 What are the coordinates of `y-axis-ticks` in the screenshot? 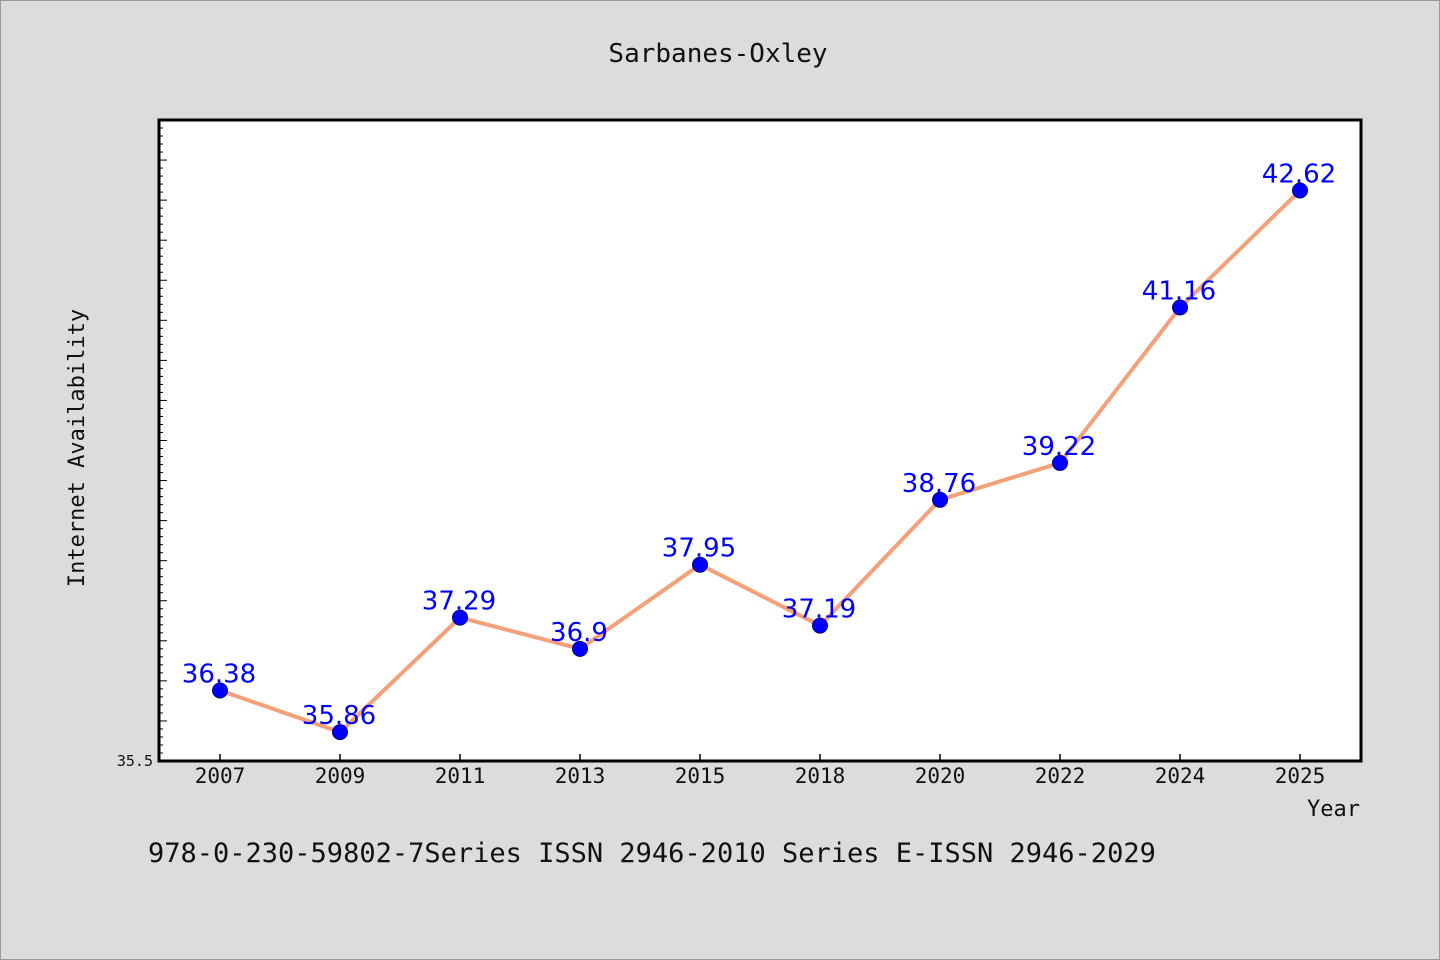 It's located at (163, 440).